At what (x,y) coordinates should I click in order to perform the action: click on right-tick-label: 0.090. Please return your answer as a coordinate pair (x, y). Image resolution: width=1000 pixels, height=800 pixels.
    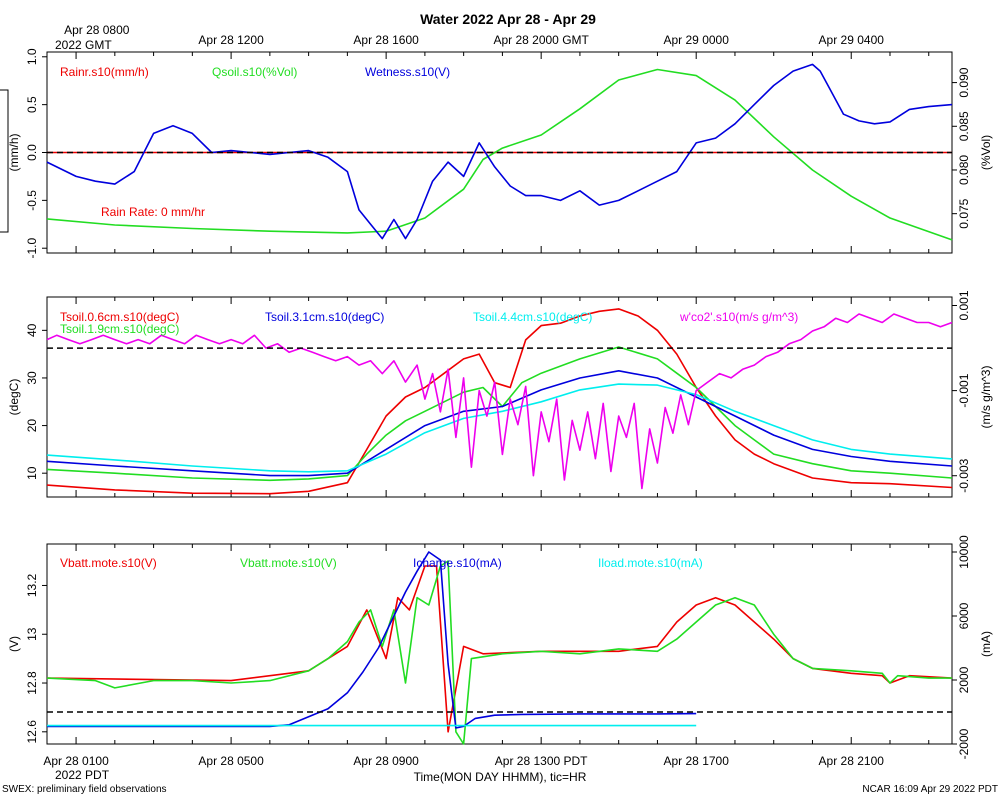
    Looking at the image, I should click on (964, 82).